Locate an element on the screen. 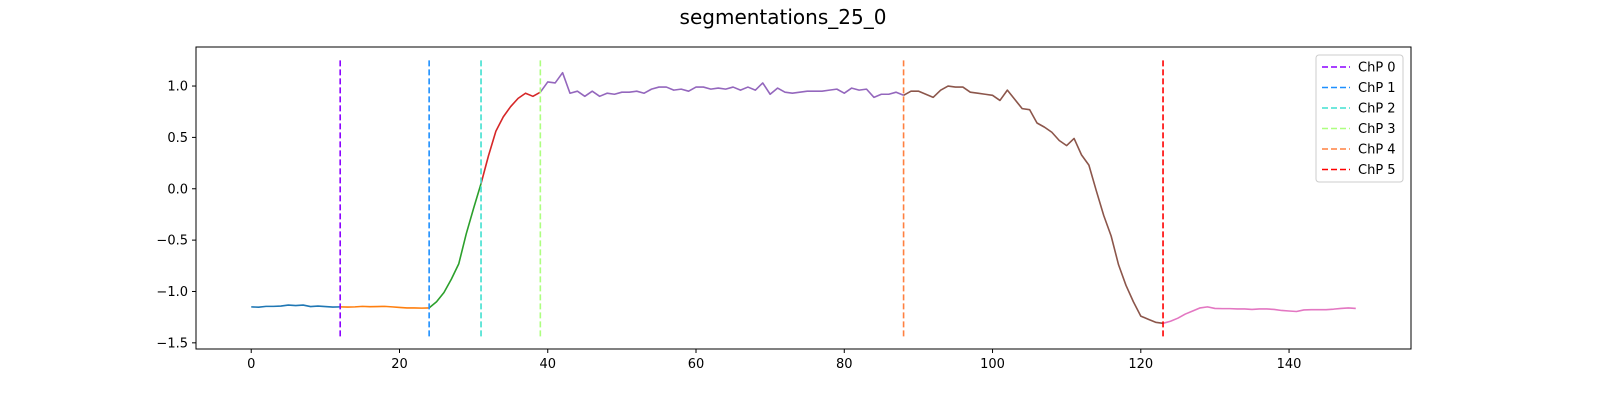 This screenshot has width=1600, height=400. legend-label-0: ChP 0 is located at coordinates (1377, 68).